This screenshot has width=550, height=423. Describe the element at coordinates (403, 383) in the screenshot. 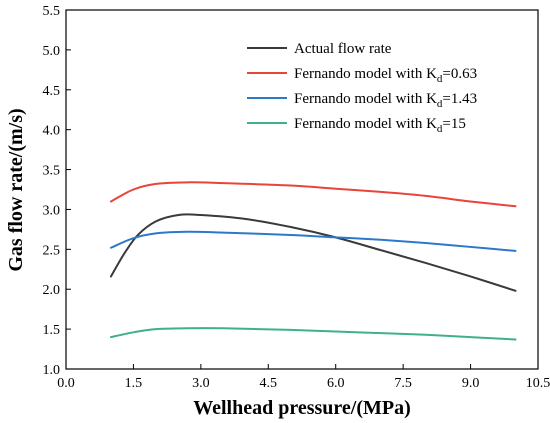

I see `x-tick-label: 7.5` at that location.